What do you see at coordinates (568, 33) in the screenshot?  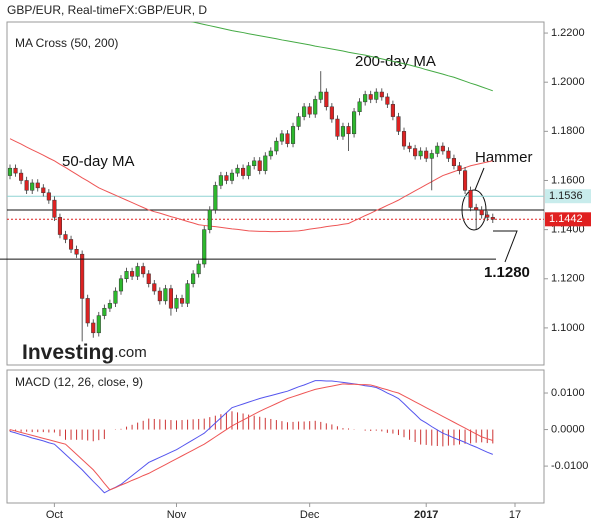 I see `y-tick-label: 1.2200` at bounding box center [568, 33].